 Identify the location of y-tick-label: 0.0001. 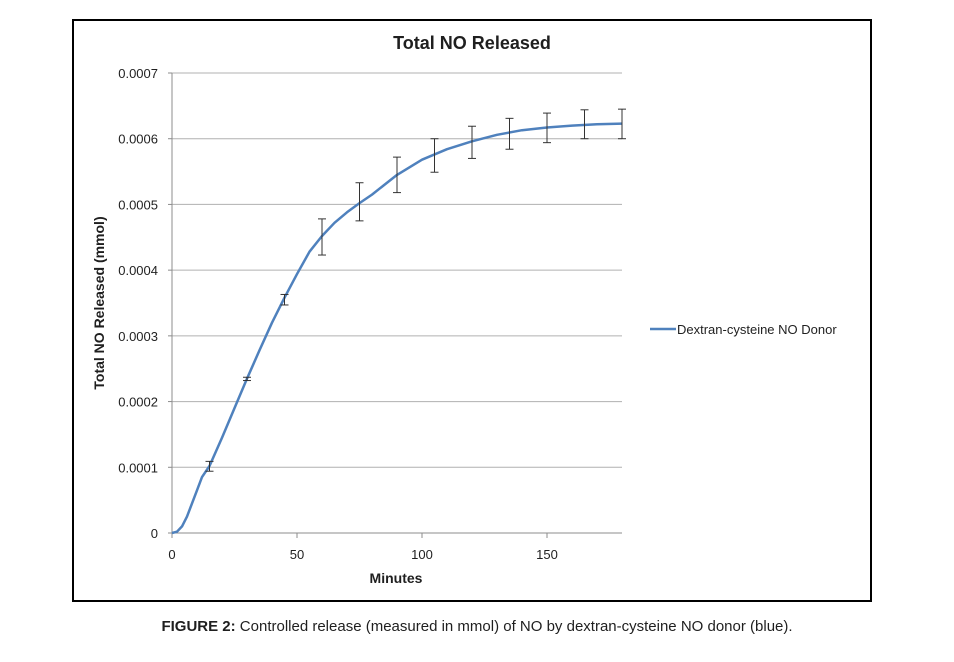
(138, 467).